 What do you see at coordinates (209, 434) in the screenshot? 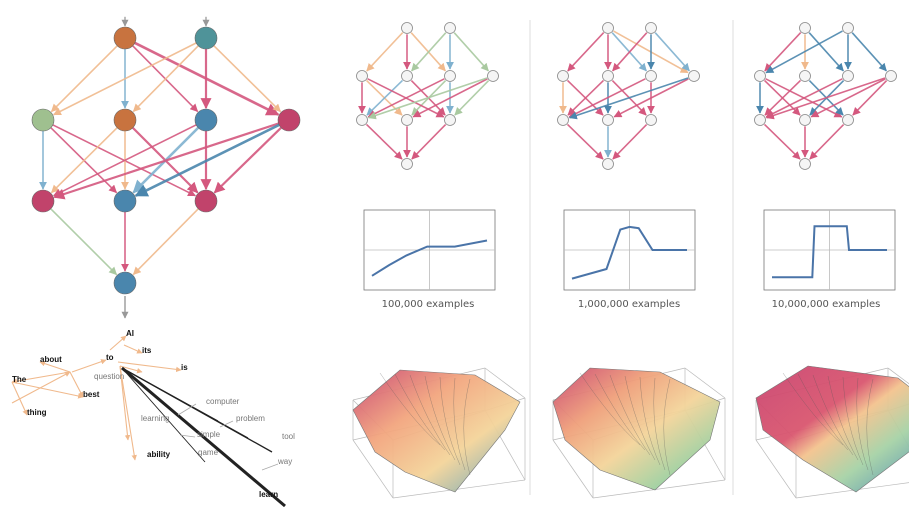
I see `word-label: simple` at bounding box center [209, 434].